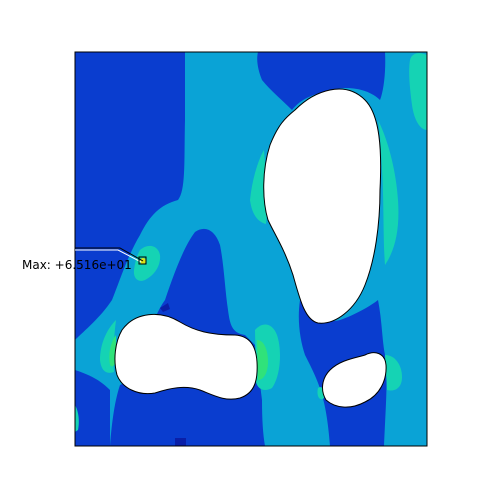 Image resolution: width=500 pixels, height=504 pixels. I want to click on band-cyan-spot, so click(147, 263).